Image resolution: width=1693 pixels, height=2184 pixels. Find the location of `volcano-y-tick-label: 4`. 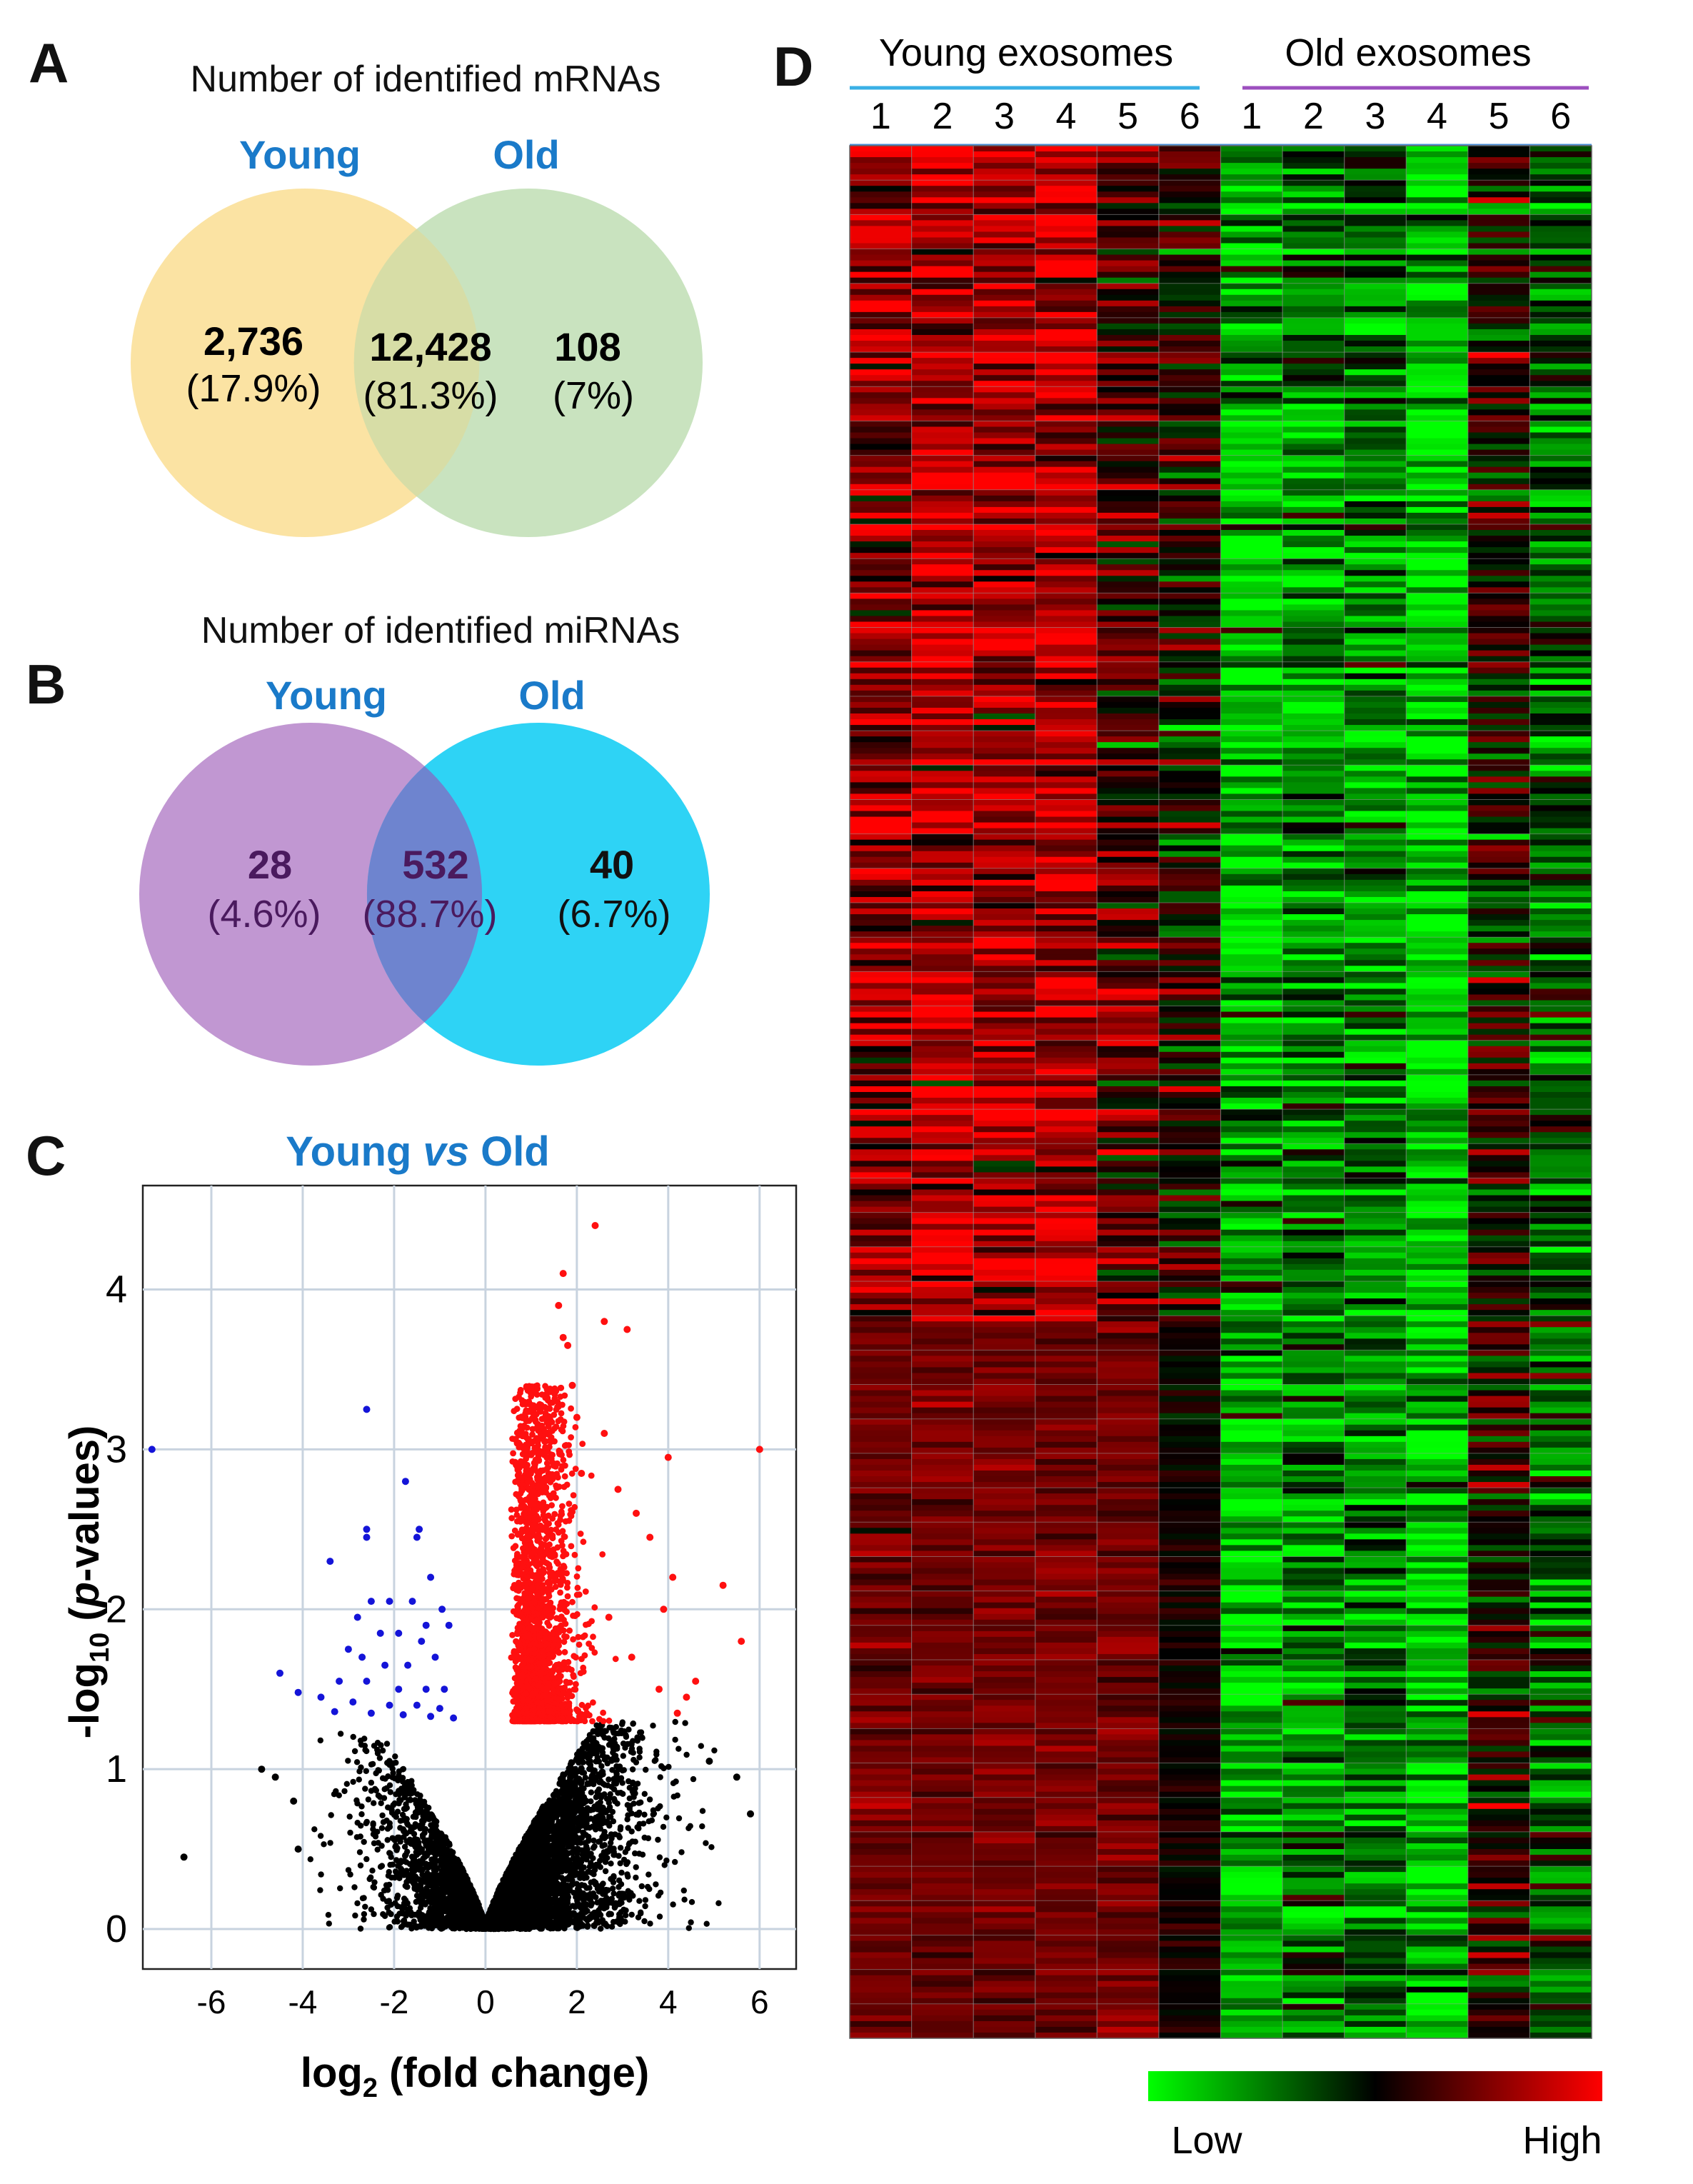

volcano-y-tick-label: 4 is located at coordinates (116, 1289).